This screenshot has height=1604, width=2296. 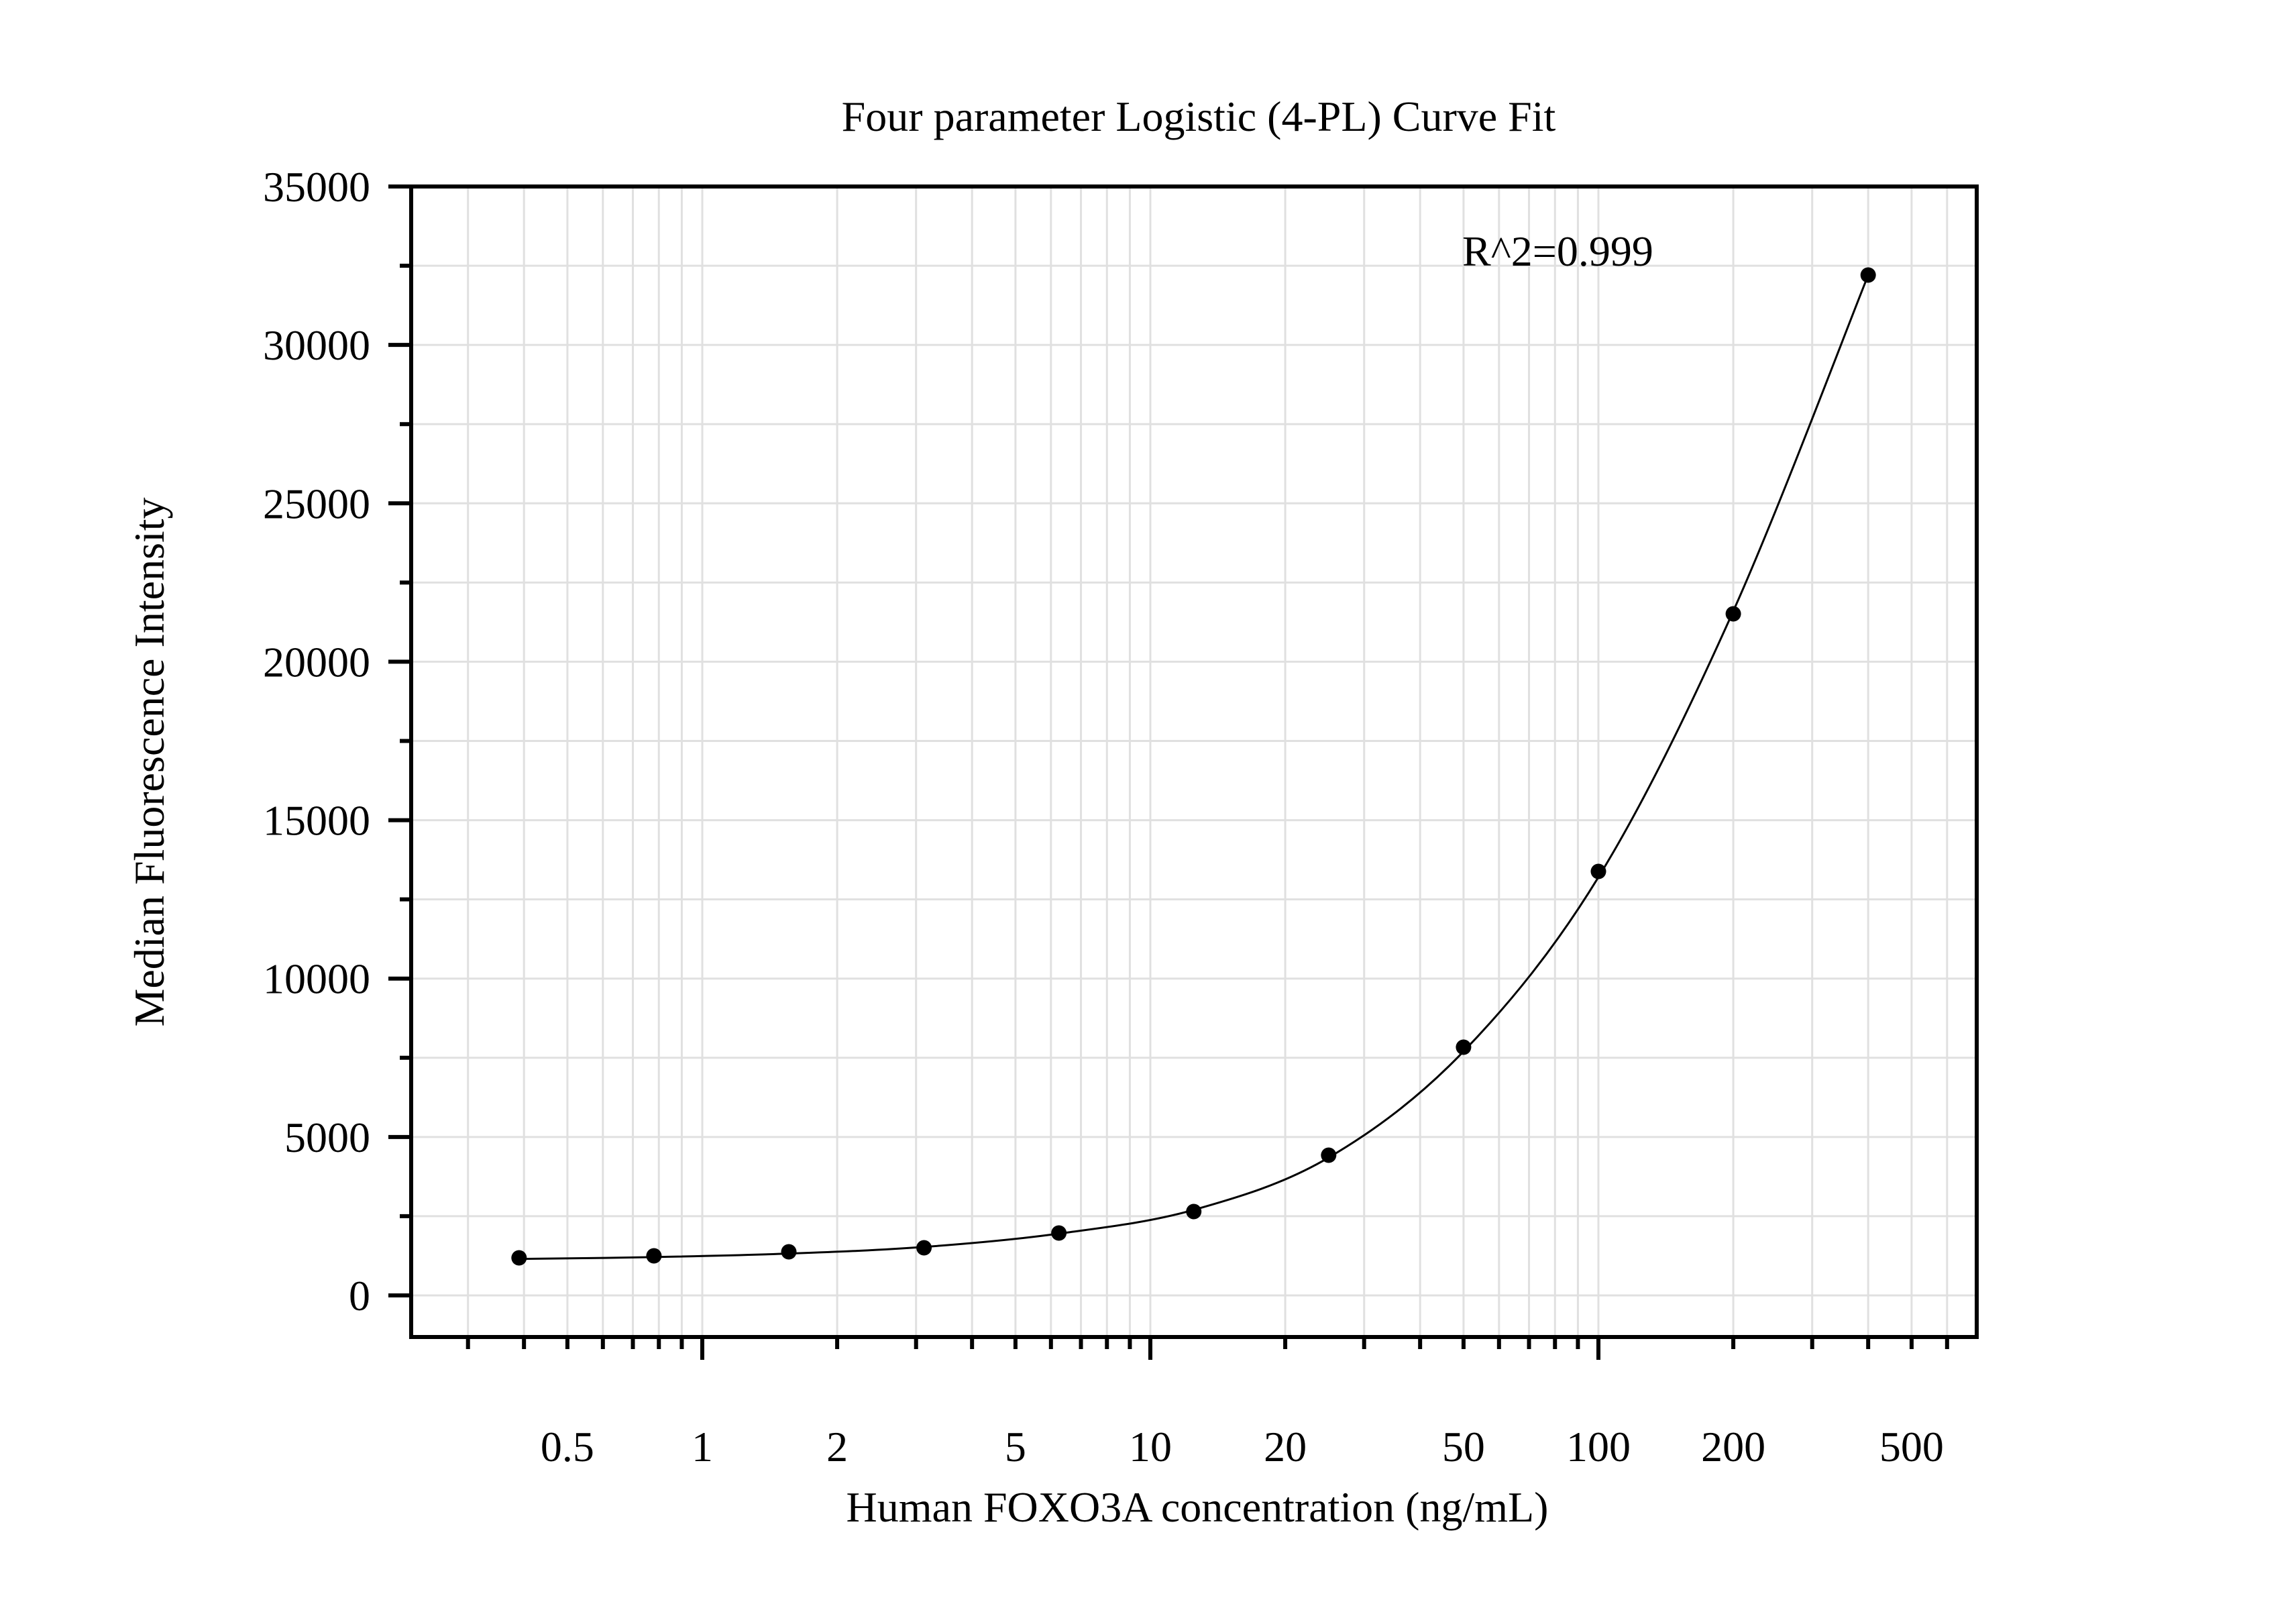 I want to click on x-tick-label: 2, so click(x=837, y=1447).